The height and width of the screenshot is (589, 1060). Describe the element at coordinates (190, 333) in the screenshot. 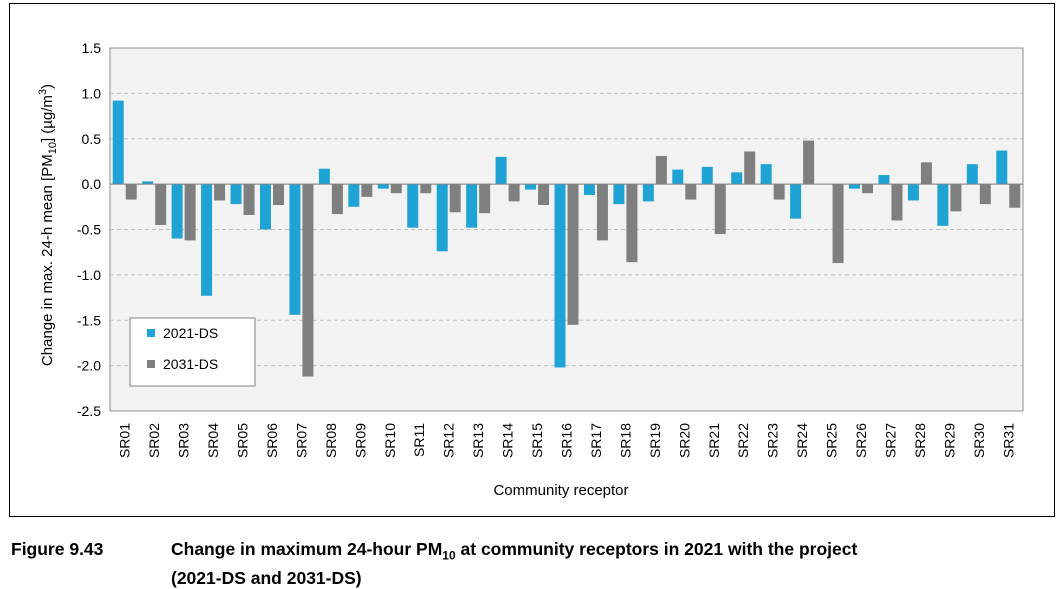

I see `legend-label-2021-DS: 2021-DS` at that location.